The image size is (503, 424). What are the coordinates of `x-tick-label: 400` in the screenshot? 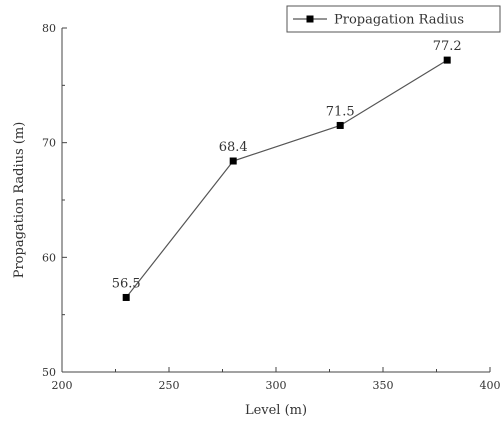 It's located at (490, 385).